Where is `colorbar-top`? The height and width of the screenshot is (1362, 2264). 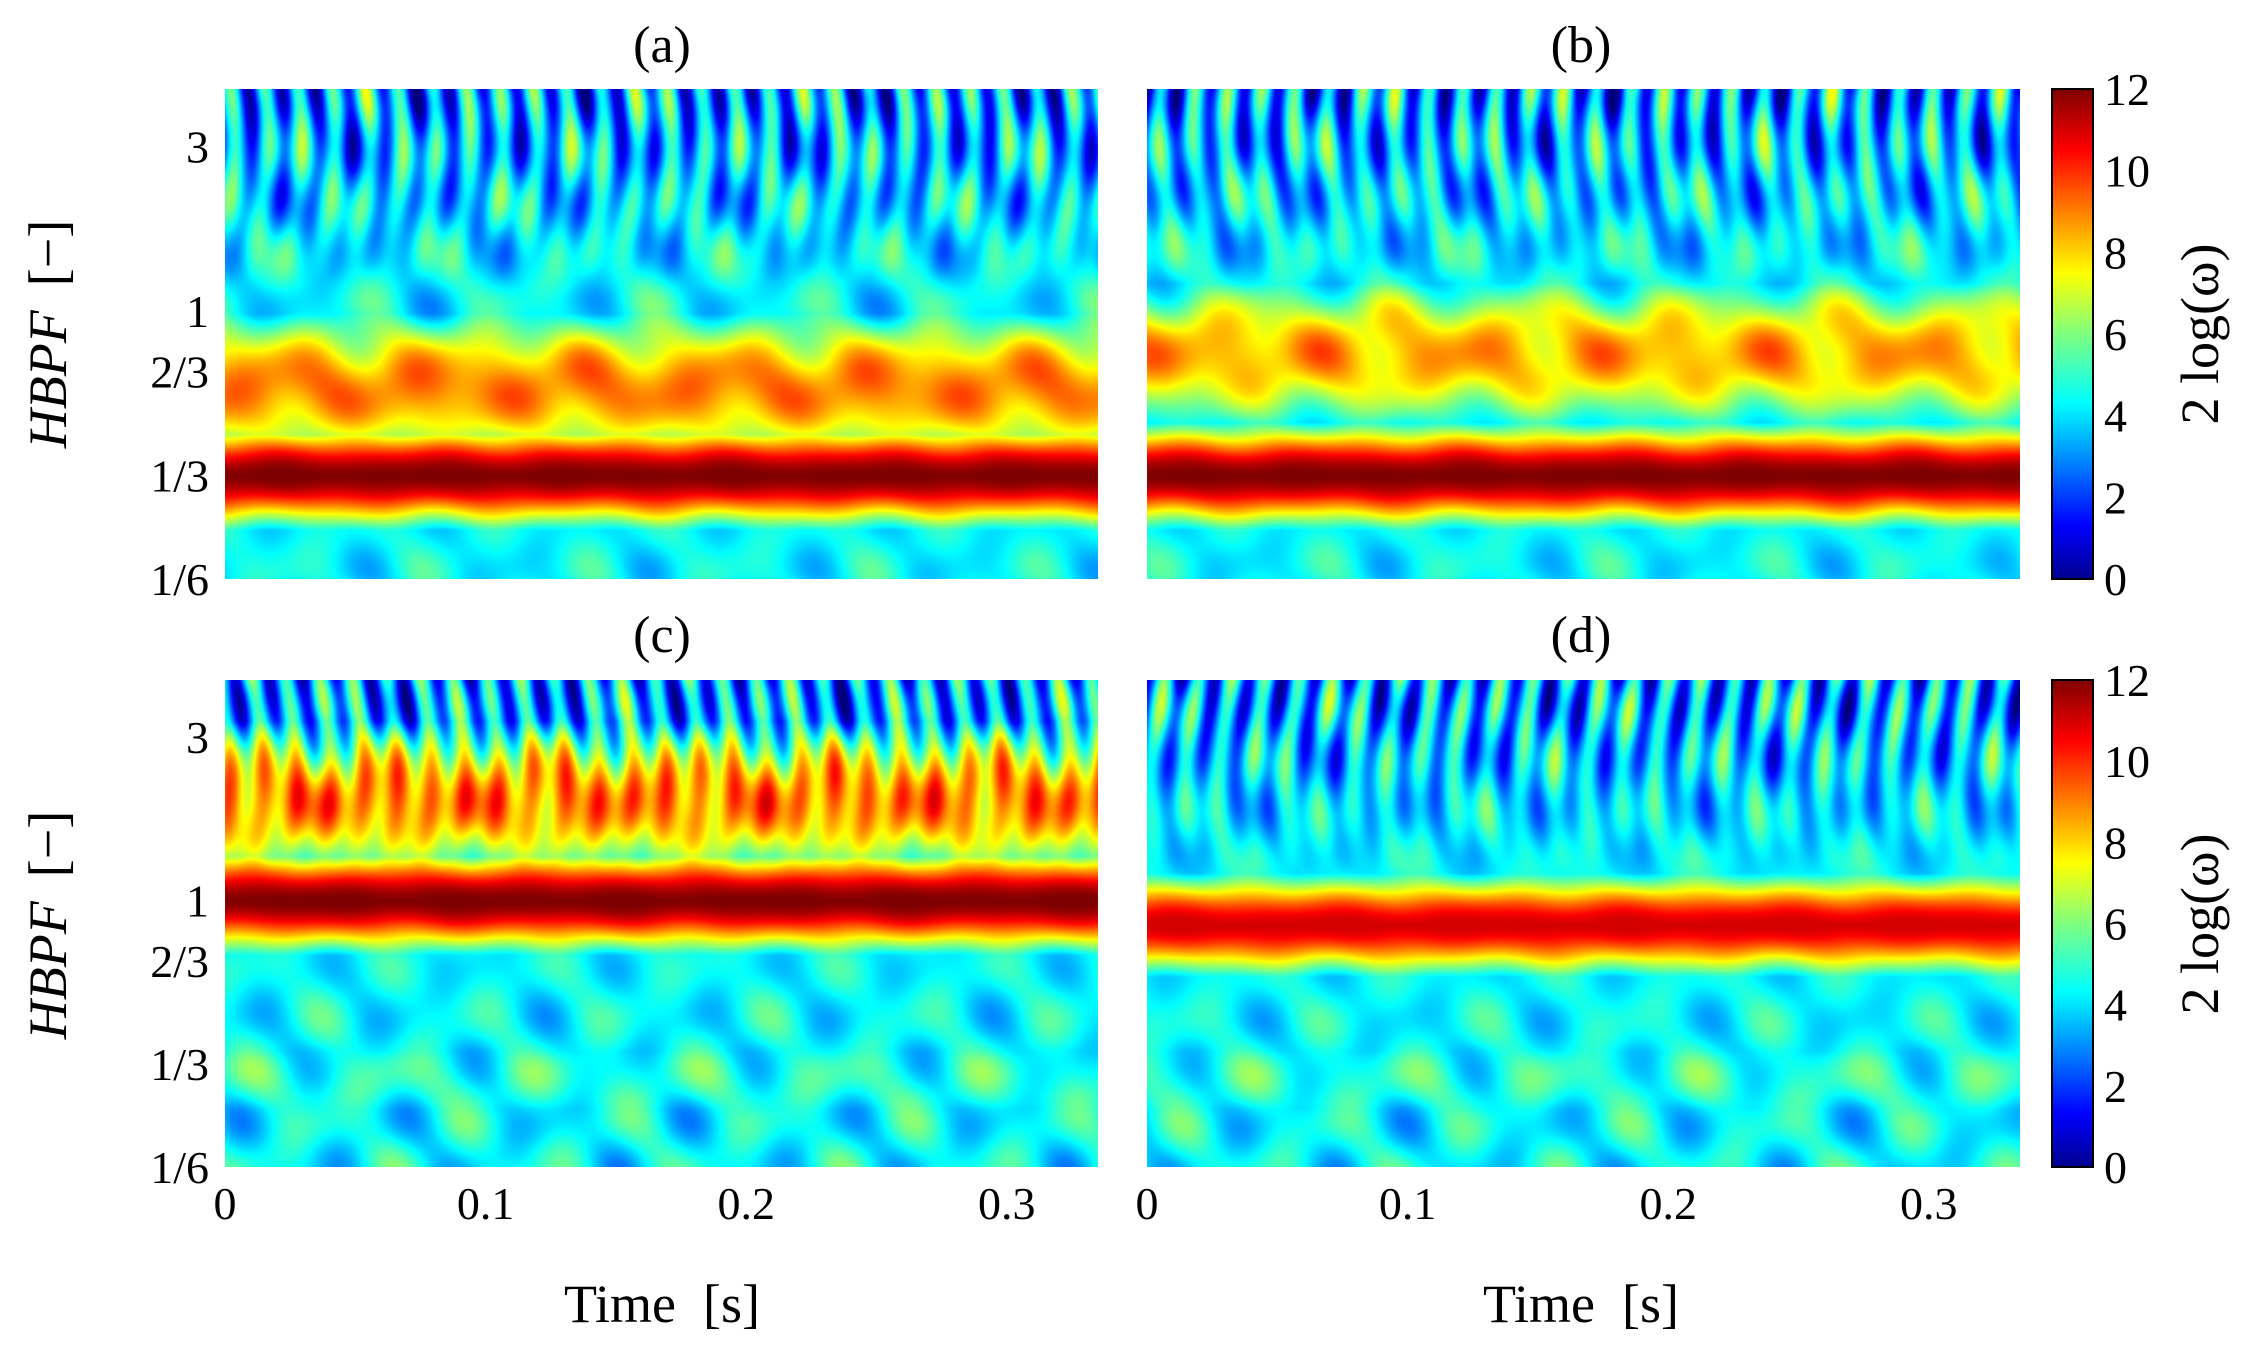 colorbar-top is located at coordinates (2072, 334).